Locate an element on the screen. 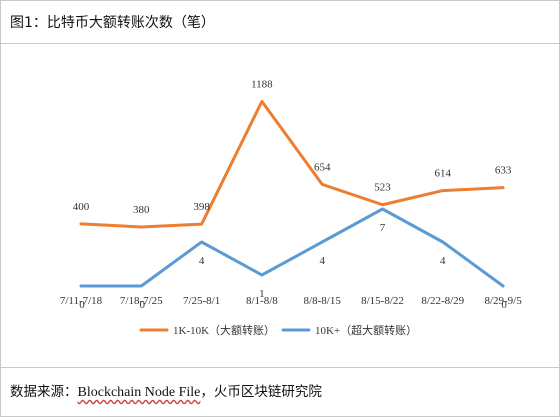  series-1k-10k-data-label: 380 is located at coordinates (141, 210).